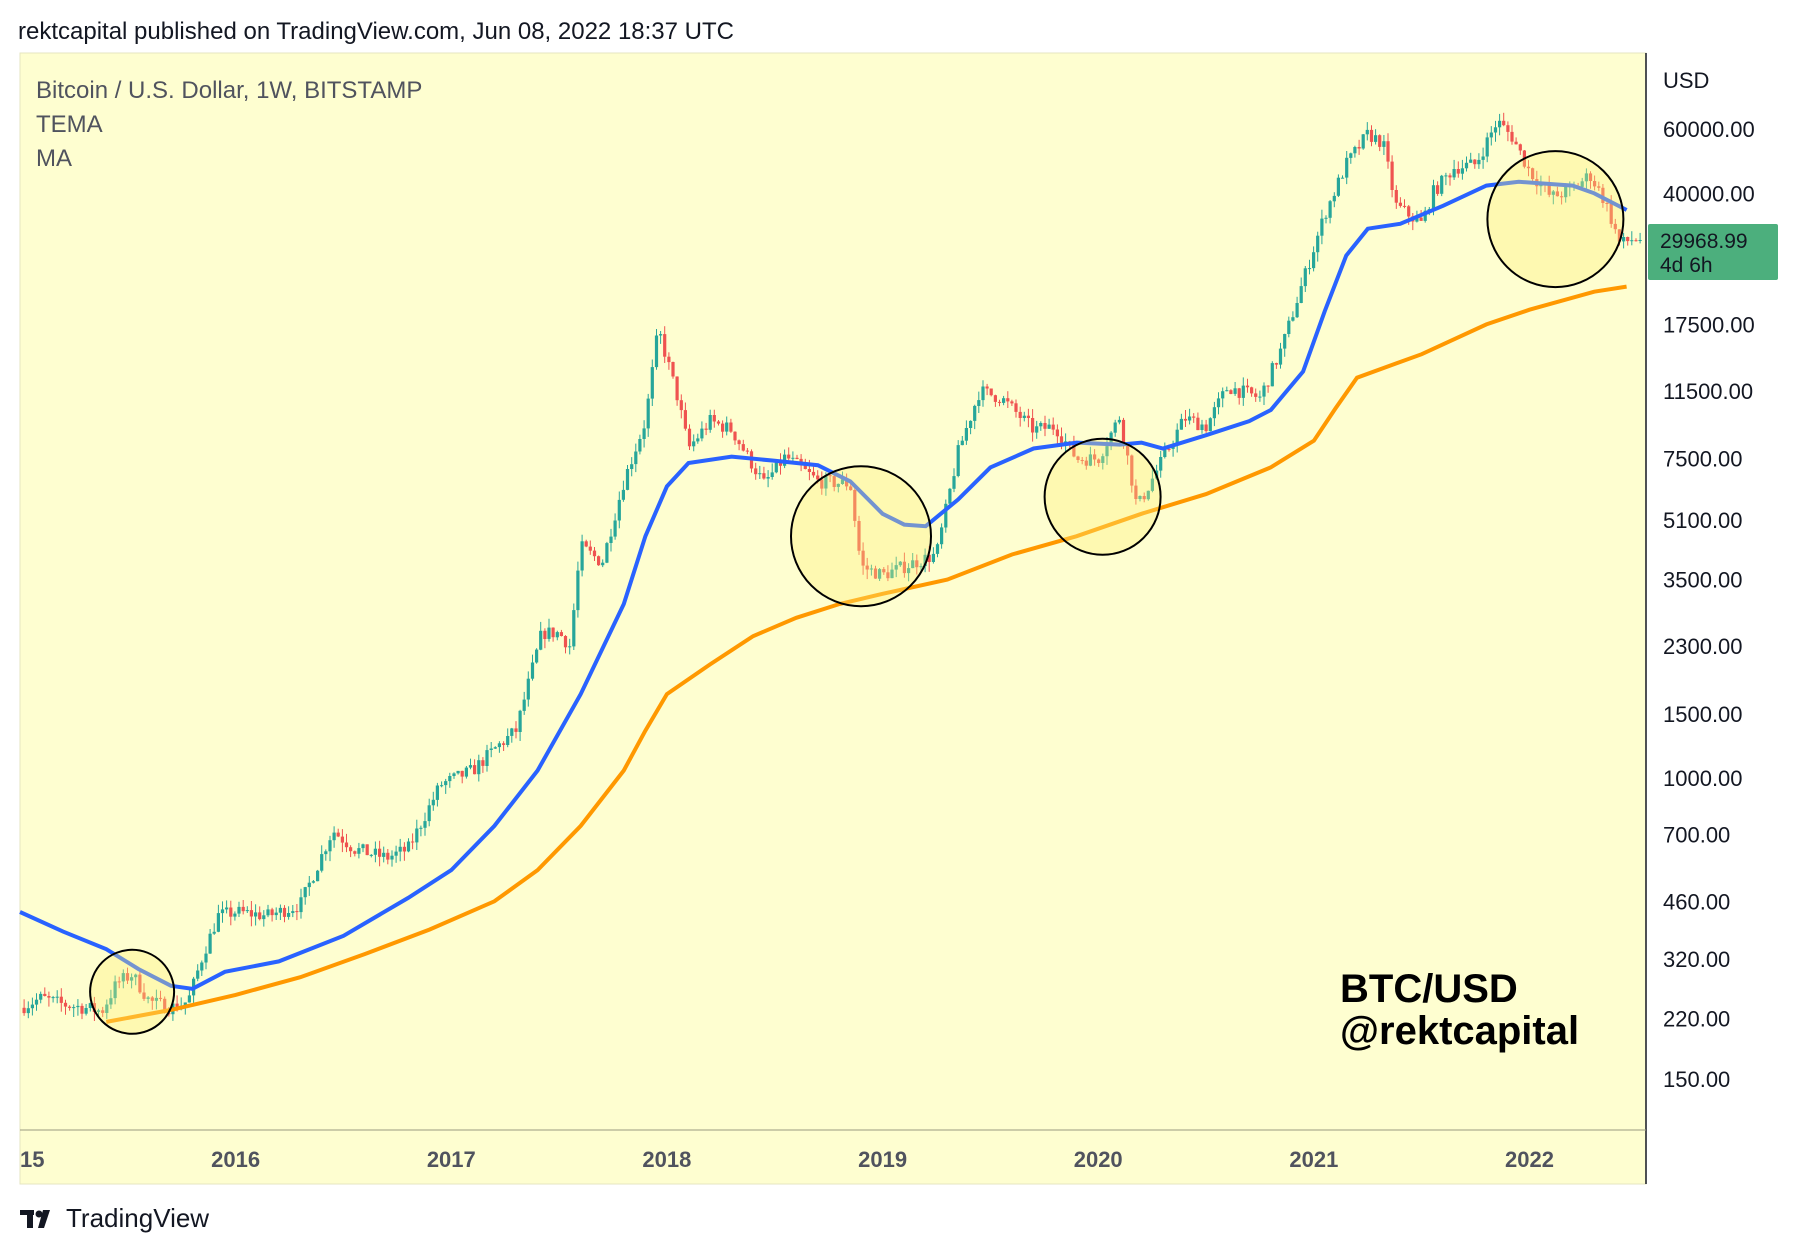 This screenshot has height=1250, width=1800. What do you see at coordinates (1696, 959) in the screenshot?
I see `y-tick-label: 320.00` at bounding box center [1696, 959].